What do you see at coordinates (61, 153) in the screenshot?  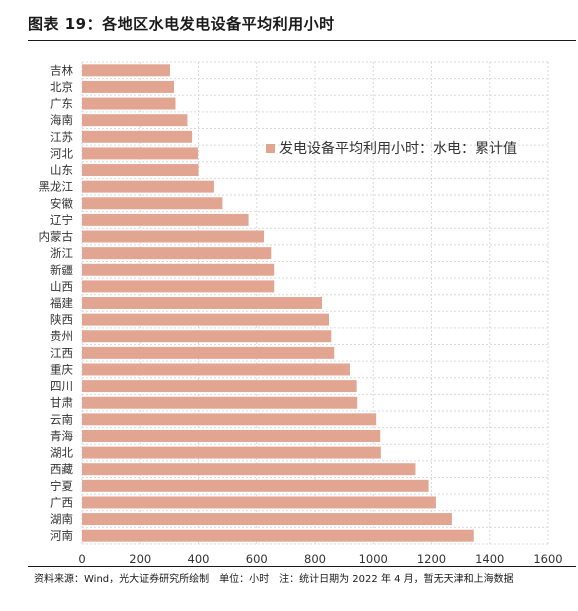 I see `category-label: 河北` at bounding box center [61, 153].